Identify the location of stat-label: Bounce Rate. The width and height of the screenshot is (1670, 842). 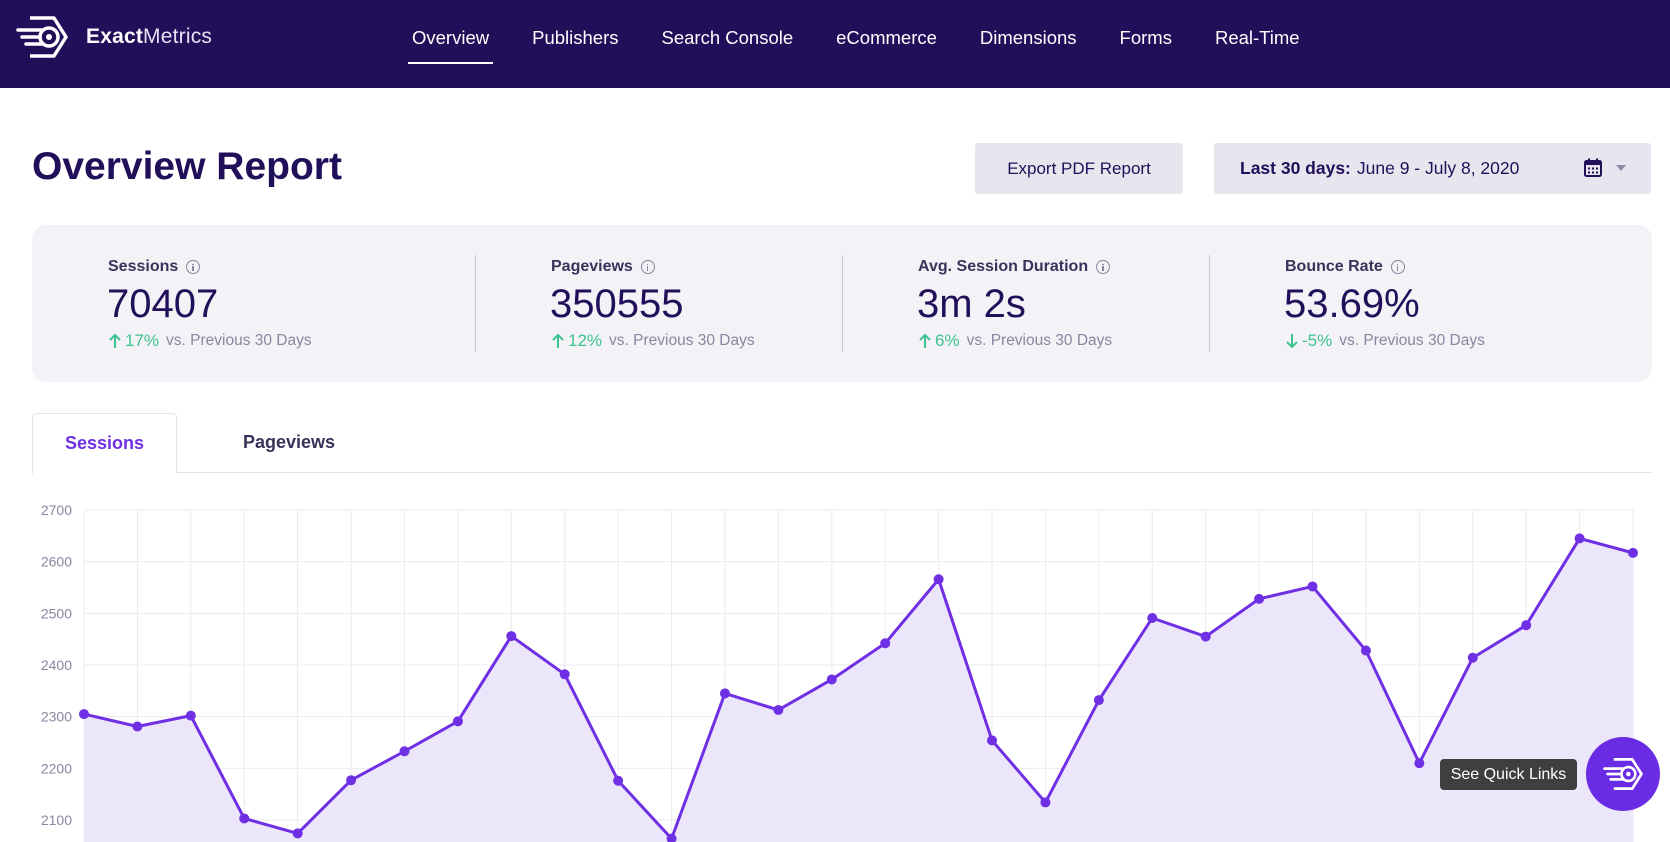
(1345, 267).